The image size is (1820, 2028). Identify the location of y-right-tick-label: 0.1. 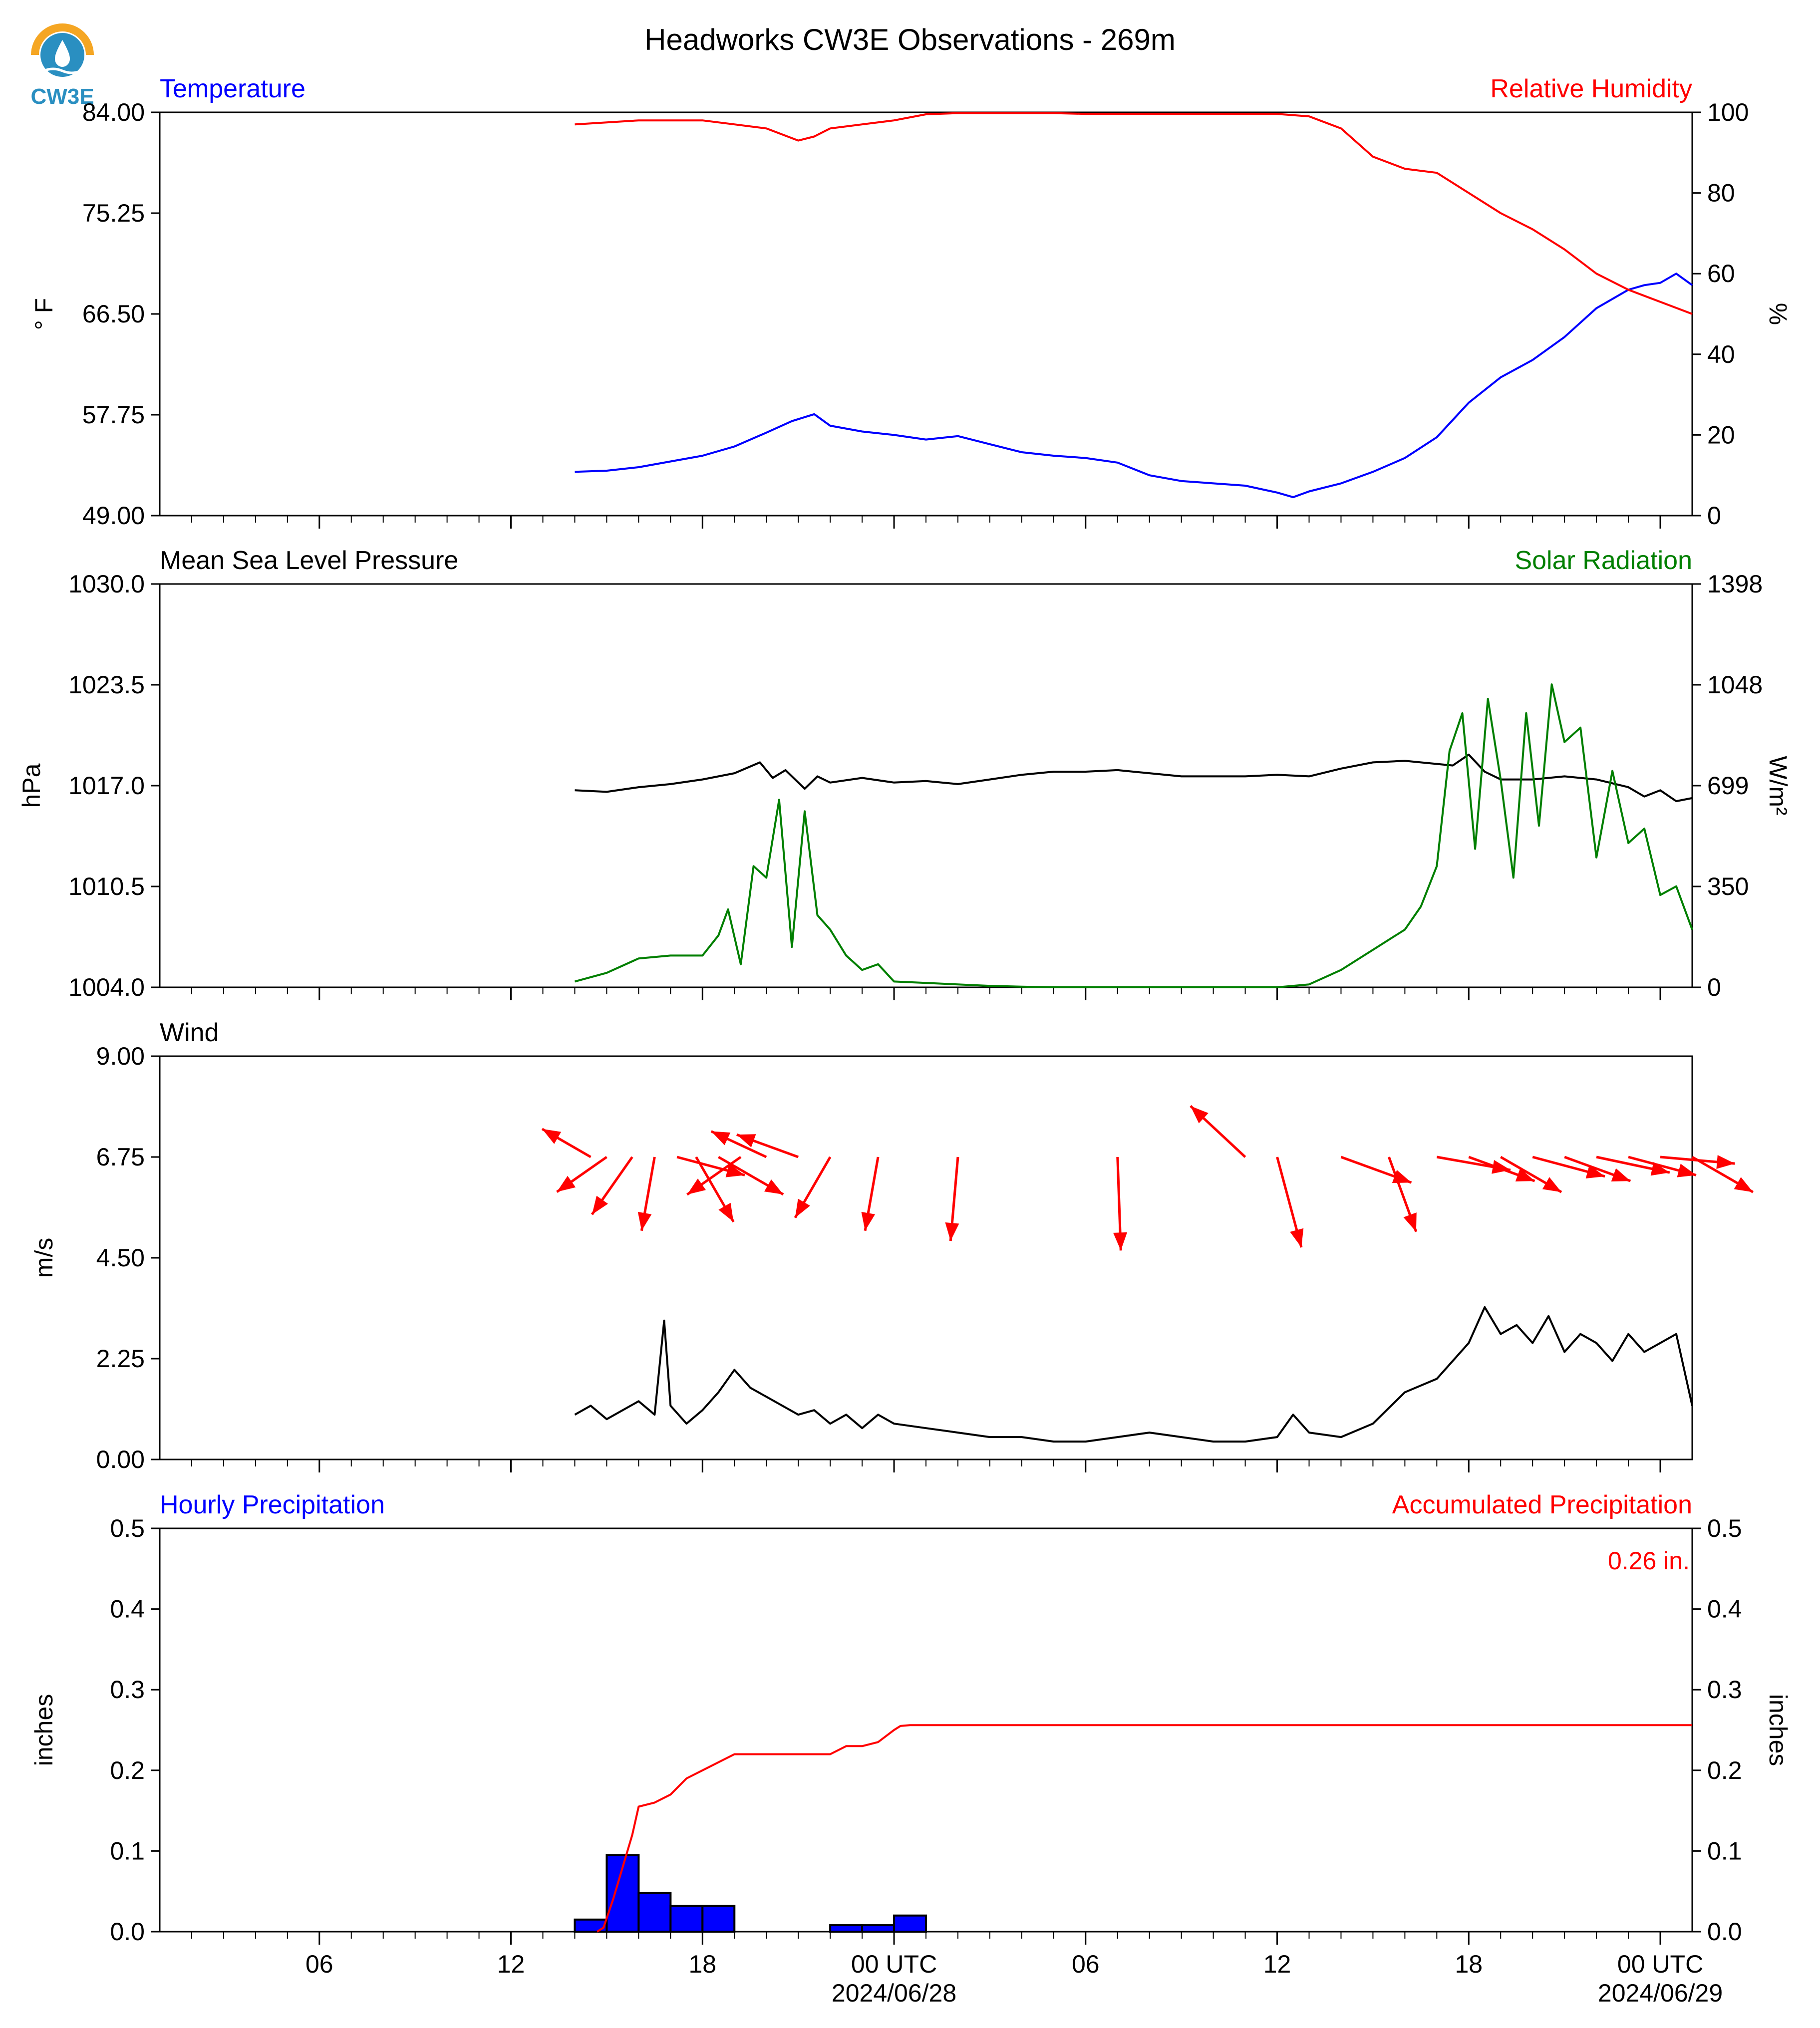
(1724, 1851).